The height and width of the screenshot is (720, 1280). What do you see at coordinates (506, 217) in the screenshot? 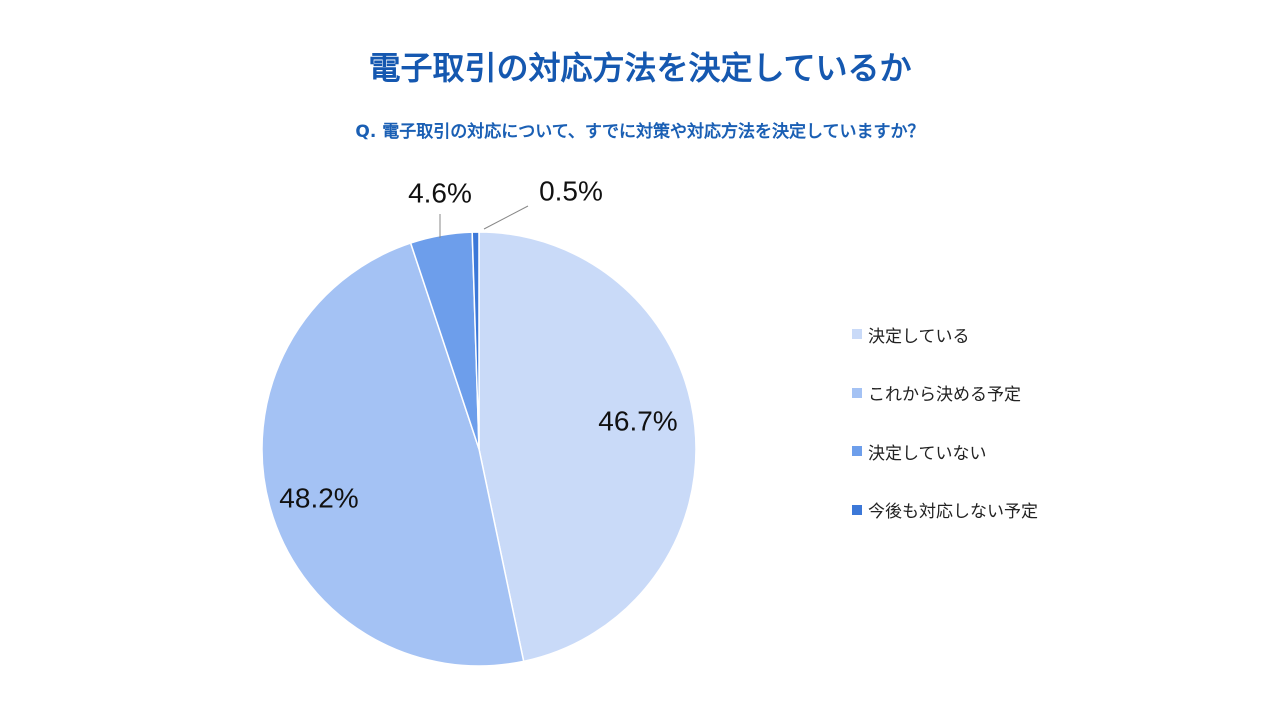
I see `leader-line` at bounding box center [506, 217].